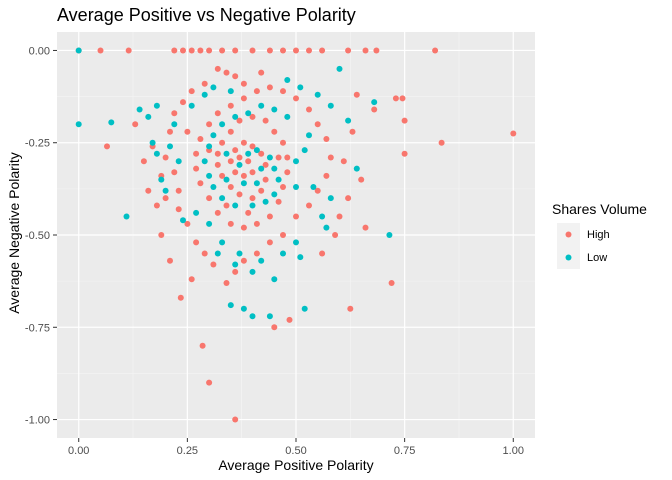  Describe the element at coordinates (37, 236) in the screenshot. I see `y-tick-label: -0.50` at that location.